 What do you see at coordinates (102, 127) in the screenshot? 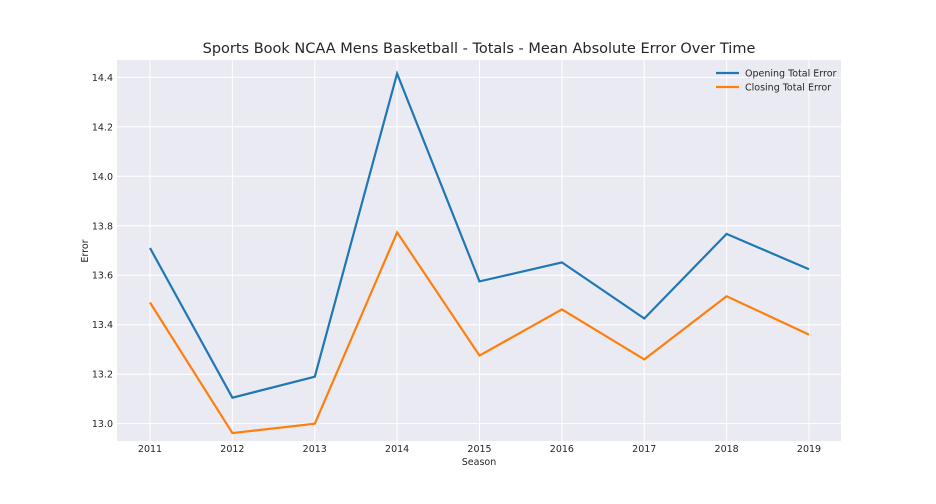
I see `y-tick-label: 14.2` at bounding box center [102, 127].